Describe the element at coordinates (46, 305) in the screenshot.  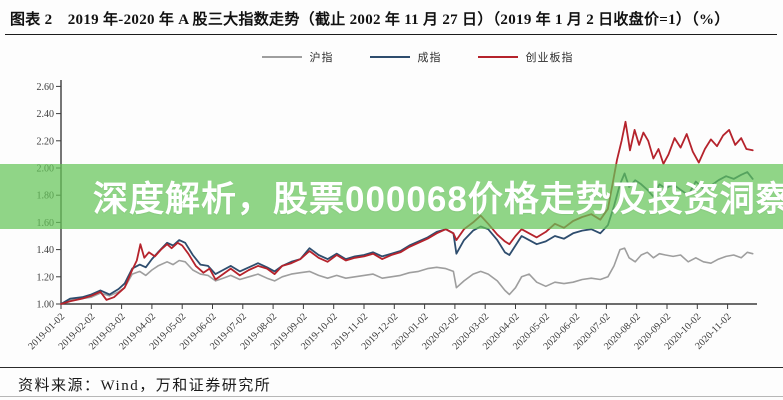
I see `y-axis-tick-label: 1.00` at that location.